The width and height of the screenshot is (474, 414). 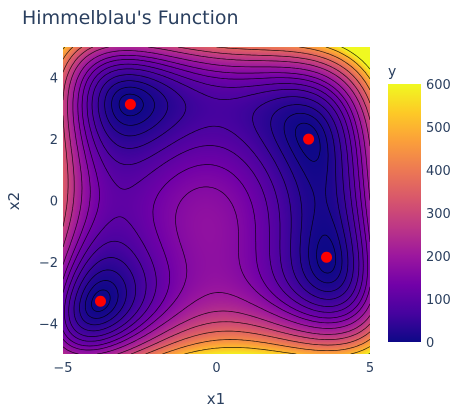 I want to click on colorbar-title: y, so click(x=392, y=72).